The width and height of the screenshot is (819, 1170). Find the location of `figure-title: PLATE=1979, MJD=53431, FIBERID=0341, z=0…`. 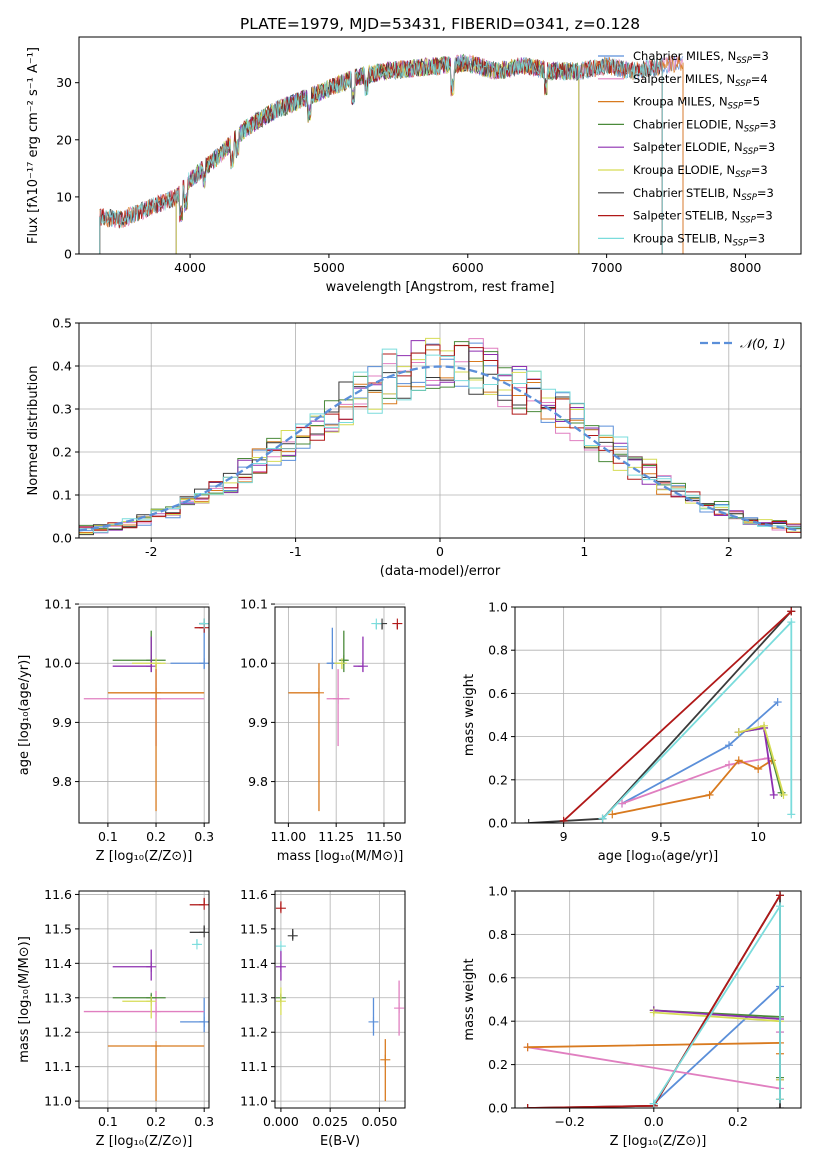

figure-title: PLATE=1979, MJD=53431, FIBERID=0341, z=0… is located at coordinates (440, 24).